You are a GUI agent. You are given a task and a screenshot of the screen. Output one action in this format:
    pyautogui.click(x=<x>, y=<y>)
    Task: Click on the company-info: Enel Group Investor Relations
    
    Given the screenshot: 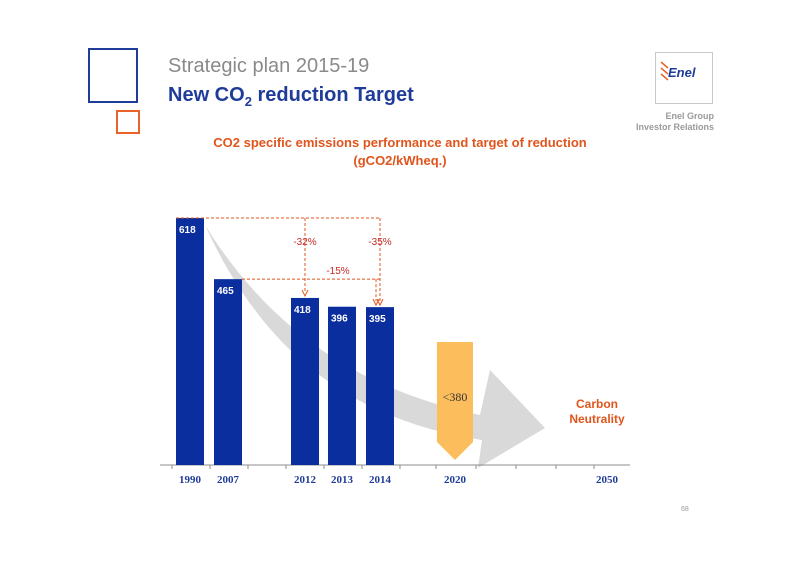 What is the action you would take?
    pyautogui.click(x=675, y=122)
    